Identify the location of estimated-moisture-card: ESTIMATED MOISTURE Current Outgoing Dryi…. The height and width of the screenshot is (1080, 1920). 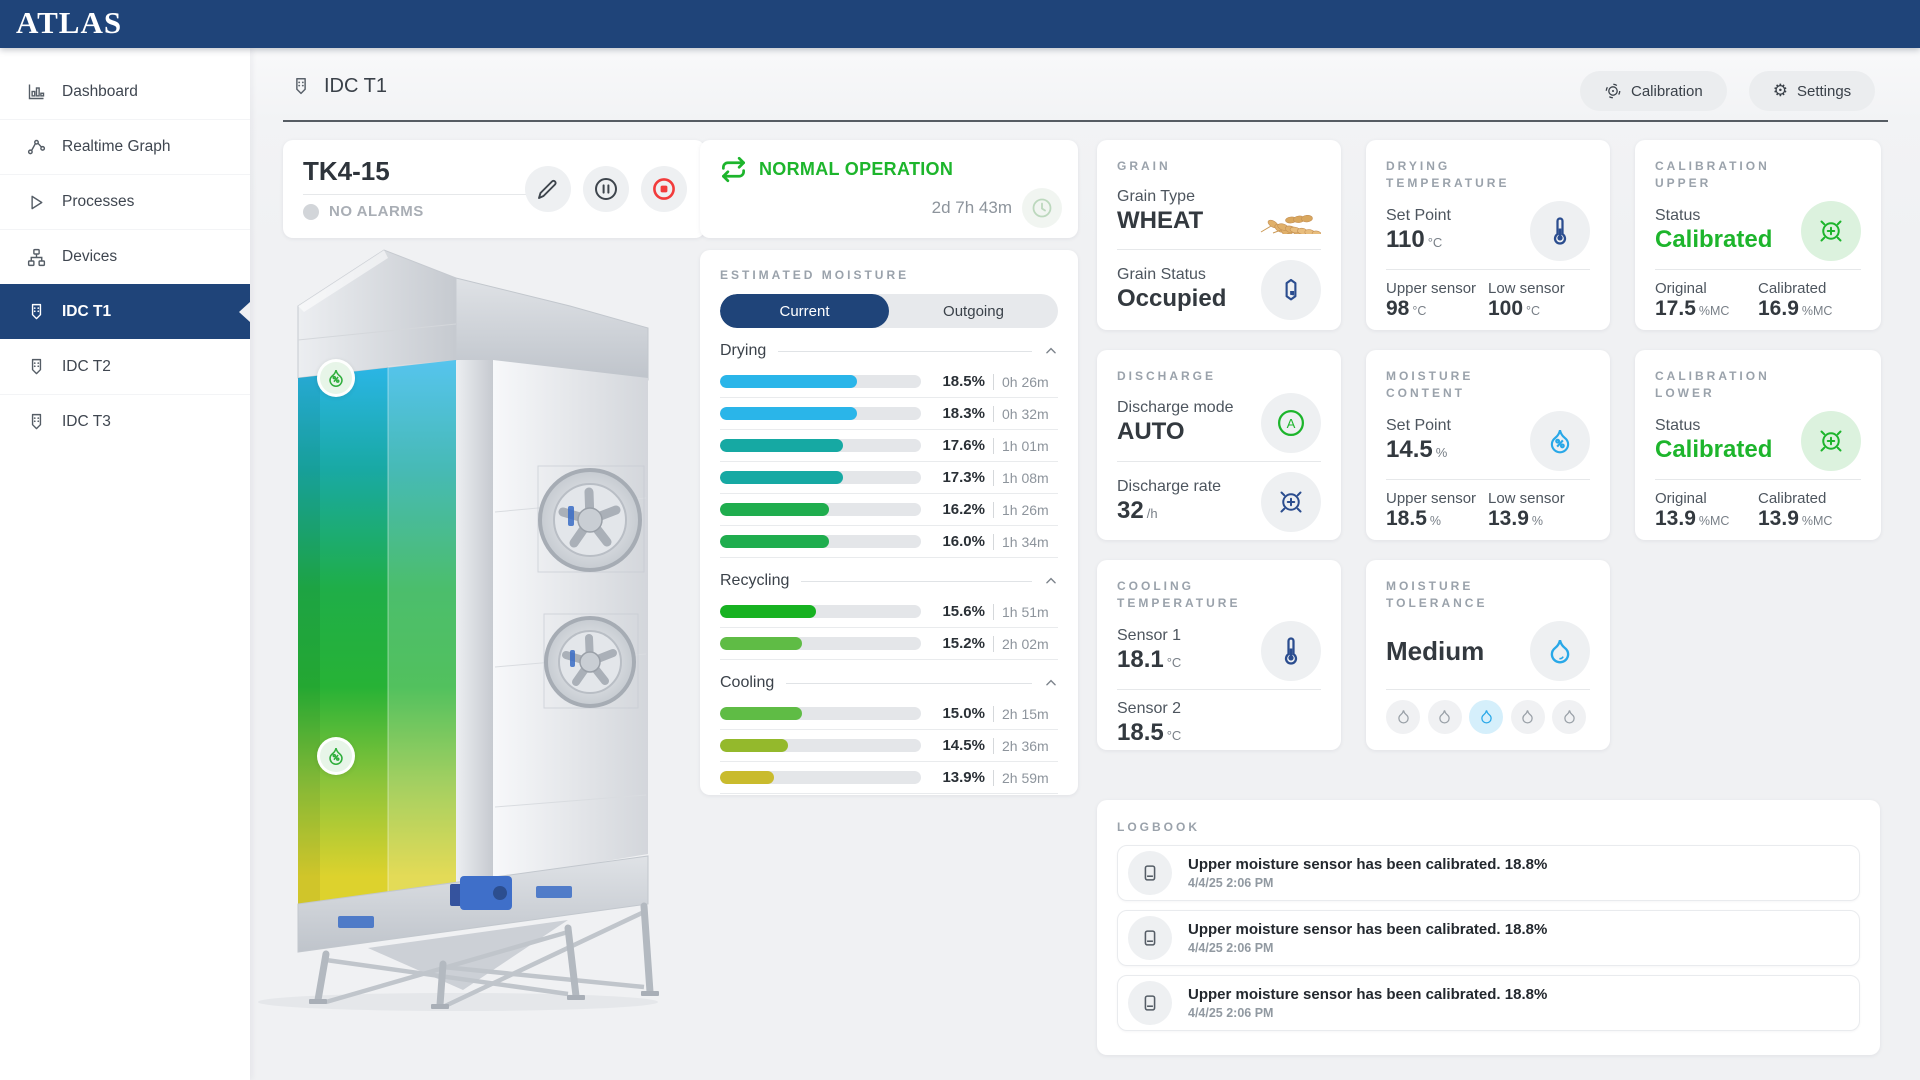
(889, 522).